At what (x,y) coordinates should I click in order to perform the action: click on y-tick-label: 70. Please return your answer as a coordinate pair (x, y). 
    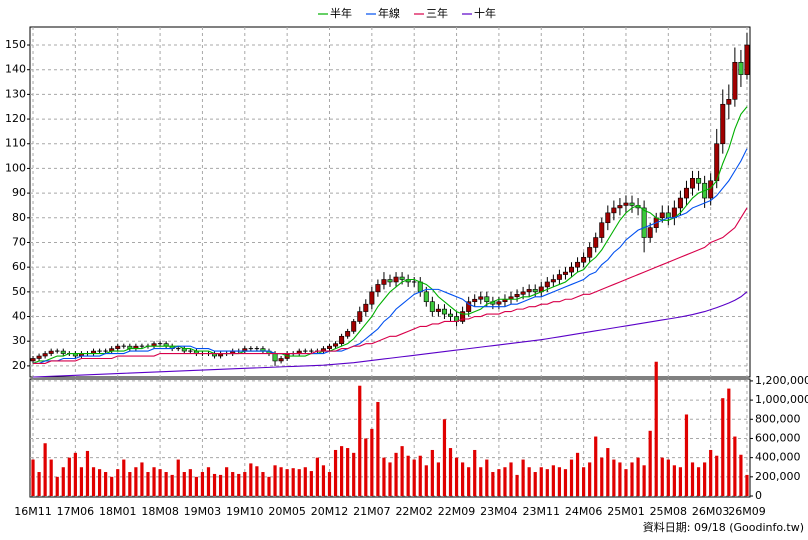
    Looking at the image, I should click on (19, 241).